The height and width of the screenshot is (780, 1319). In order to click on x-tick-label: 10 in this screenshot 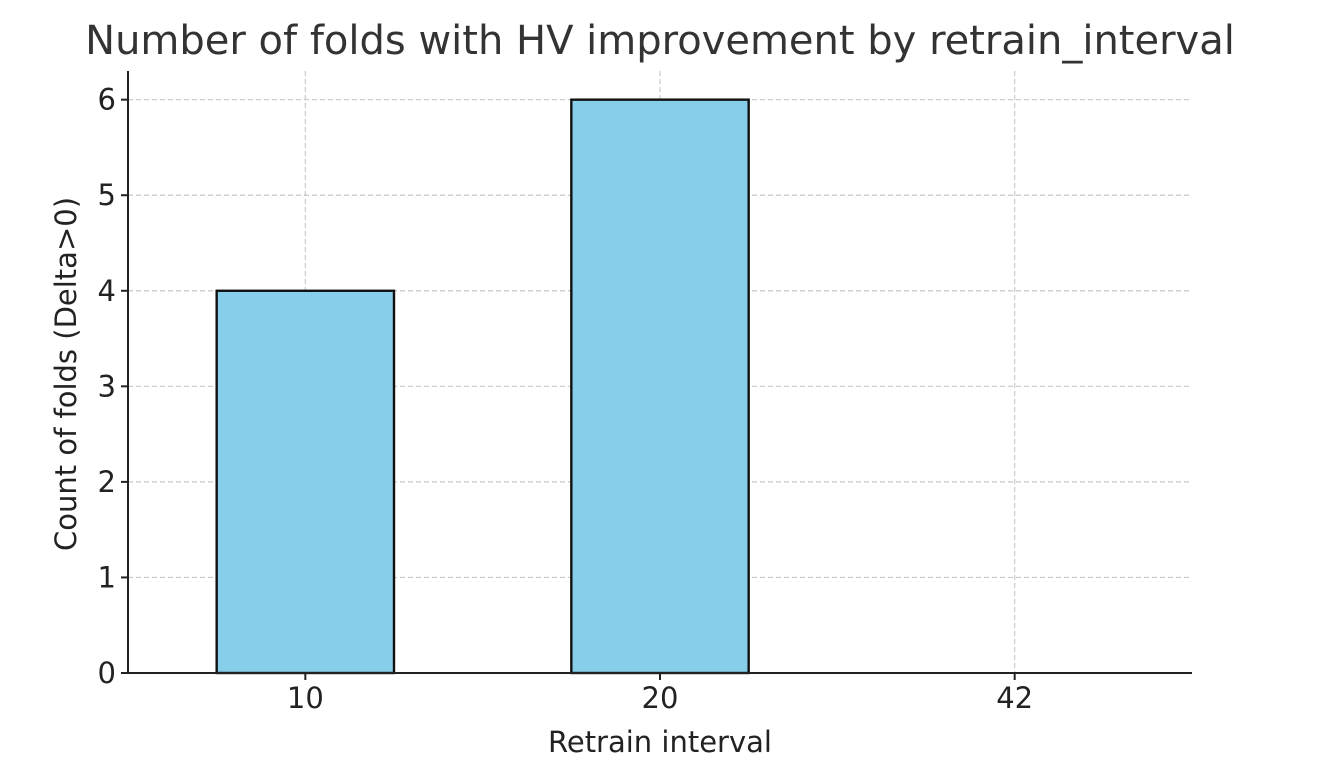, I will do `click(305, 698)`.